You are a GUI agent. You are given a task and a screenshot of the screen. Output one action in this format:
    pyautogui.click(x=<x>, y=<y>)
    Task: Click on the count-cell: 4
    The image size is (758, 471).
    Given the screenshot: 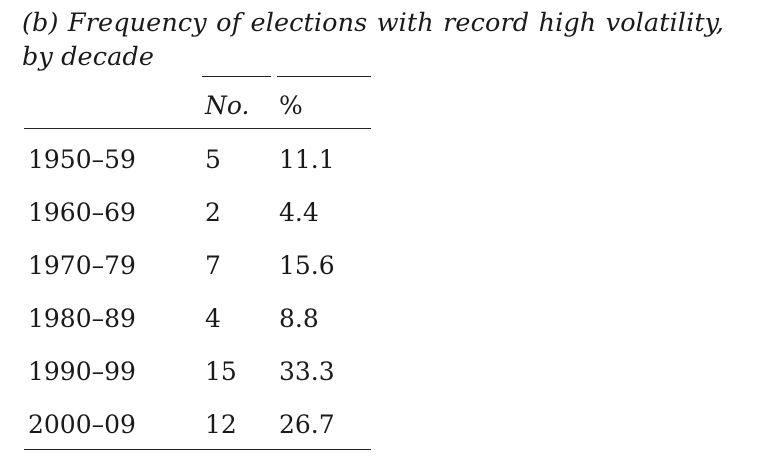 What is the action you would take?
    pyautogui.click(x=213, y=318)
    